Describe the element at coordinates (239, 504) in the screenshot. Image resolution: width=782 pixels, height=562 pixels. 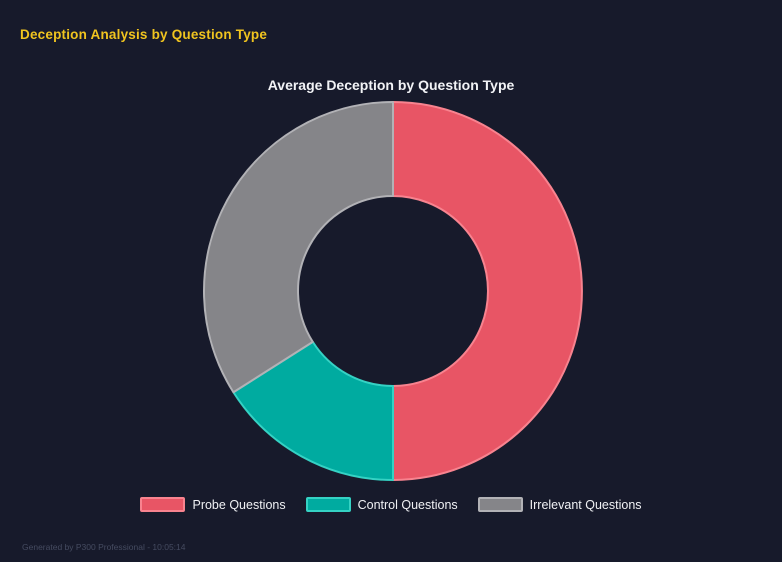
I see `legend-label-probe: Probe Questions` at that location.